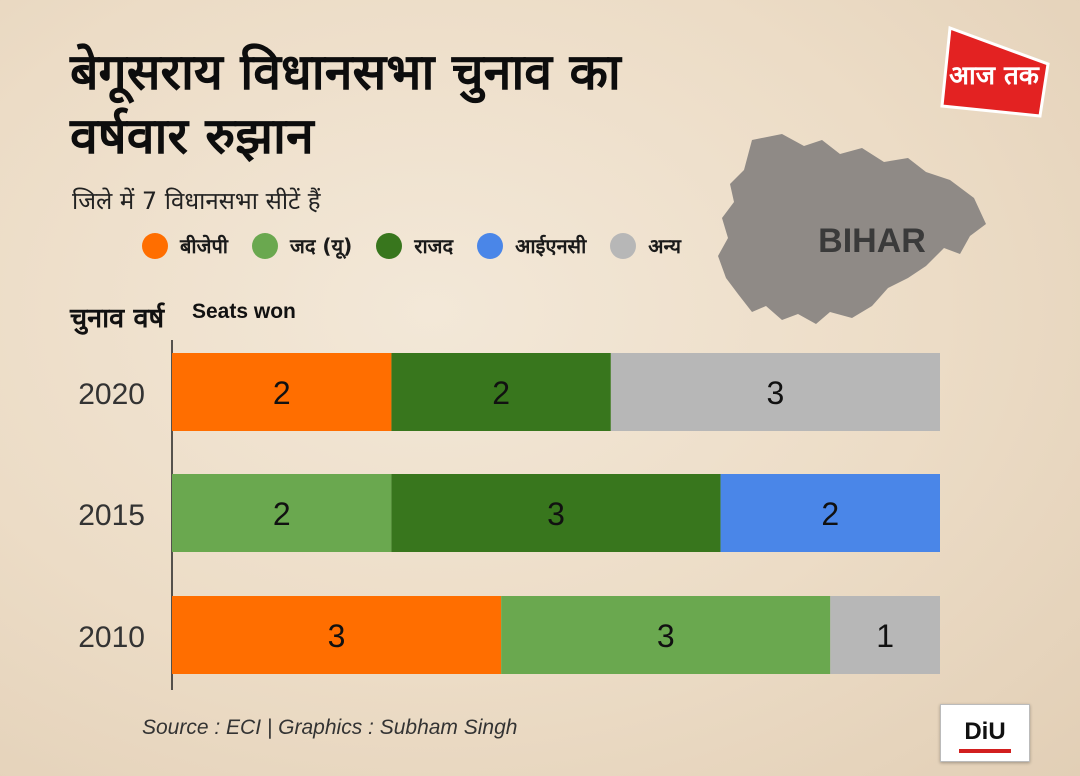 The image size is (1080, 776). What do you see at coordinates (390, 104) in the screenshot?
I see `page-title: बेगूसराय विधानसभा चुनाव का वर्षवार रुझान` at bounding box center [390, 104].